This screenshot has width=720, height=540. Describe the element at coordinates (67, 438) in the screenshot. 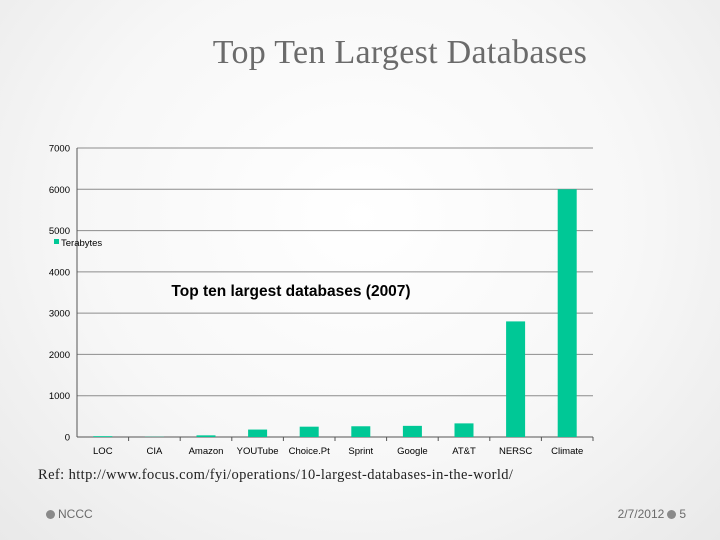

I see `y-tick-label: 0` at that location.